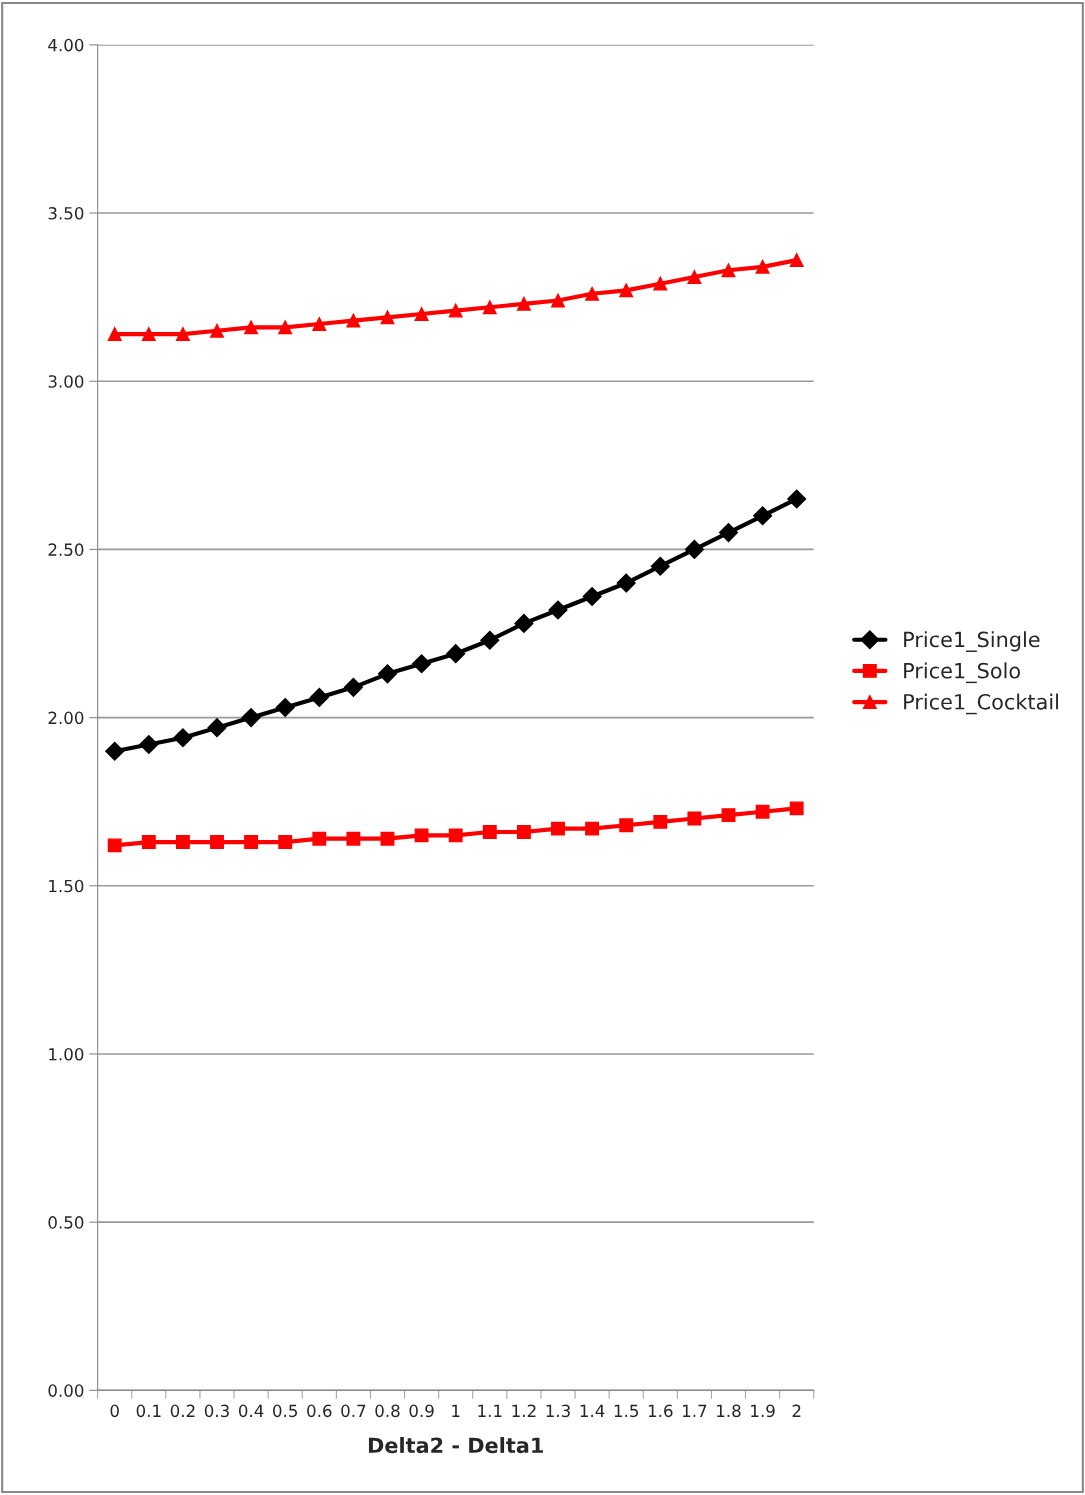 The width and height of the screenshot is (1085, 1495). Describe the element at coordinates (981, 704) in the screenshot. I see `legend-label: Price1_Cocktail` at that location.